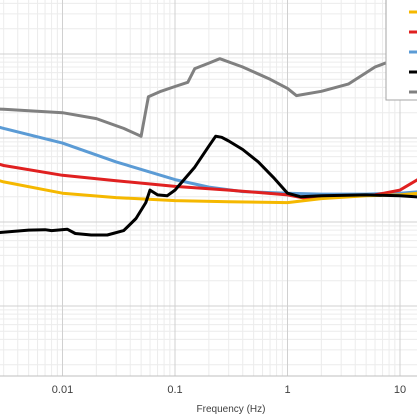 The image size is (417, 417). I want to click on x-tick-label: 0.01, so click(62, 390).